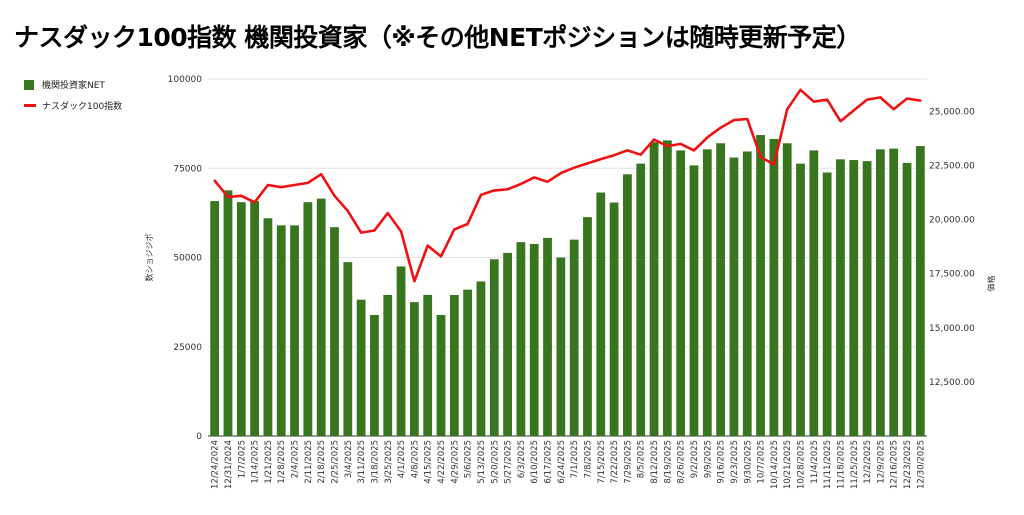  Describe the element at coordinates (389, 462) in the screenshot. I see `x-tick-label: 3/25/2025` at that location.